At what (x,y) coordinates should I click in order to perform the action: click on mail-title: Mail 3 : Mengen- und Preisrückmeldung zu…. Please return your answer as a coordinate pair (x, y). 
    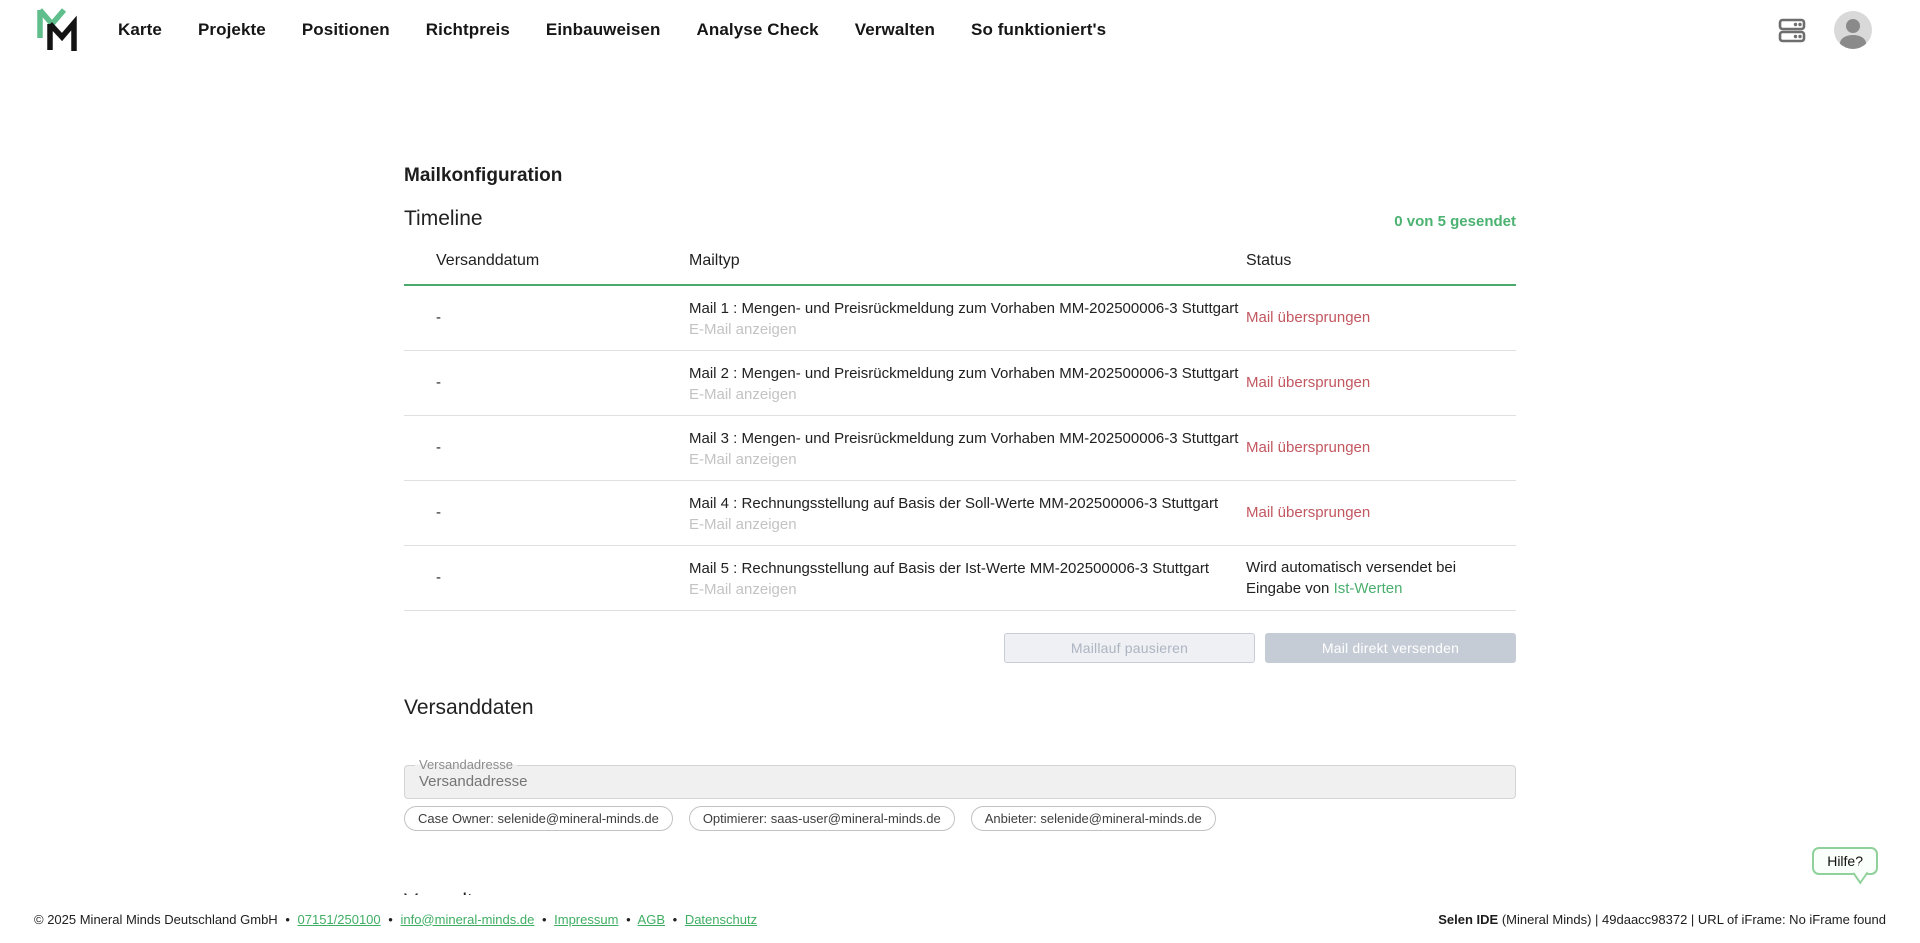
    Looking at the image, I should click on (964, 438).